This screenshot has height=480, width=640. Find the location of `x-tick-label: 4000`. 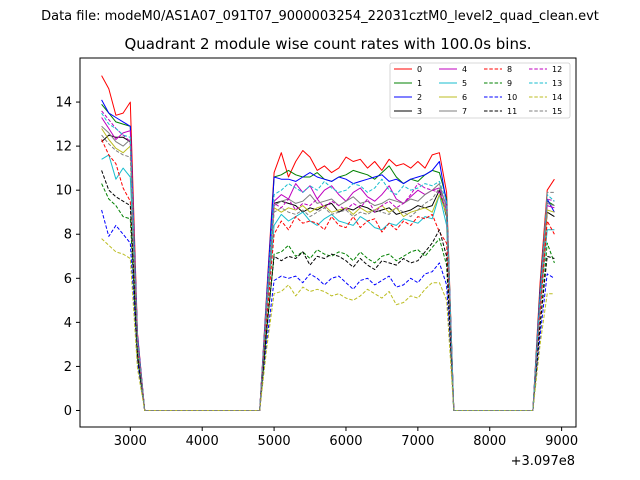

x-tick-label: 4000 is located at coordinates (202, 441).